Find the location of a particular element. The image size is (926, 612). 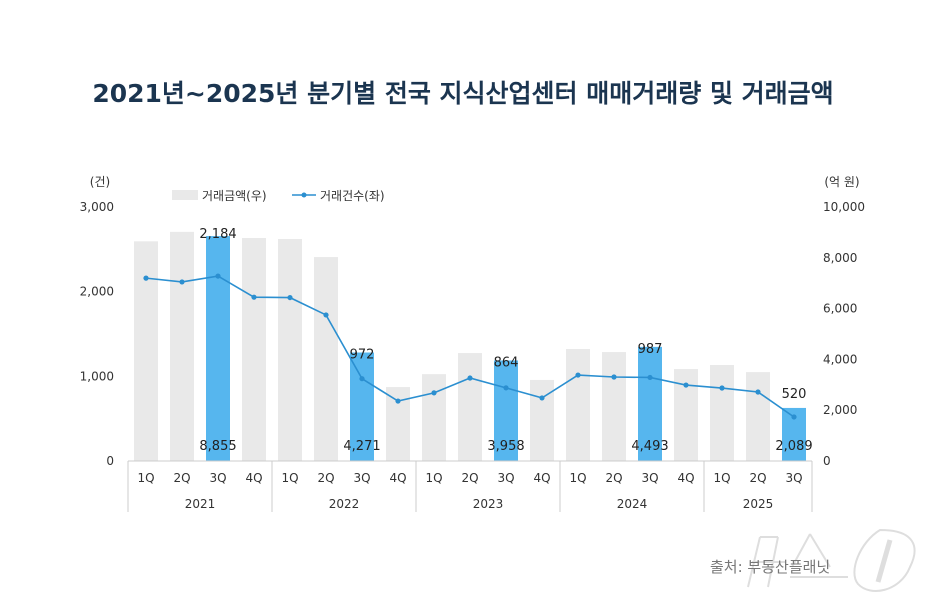

legend-line-marker is located at coordinates (304, 195).